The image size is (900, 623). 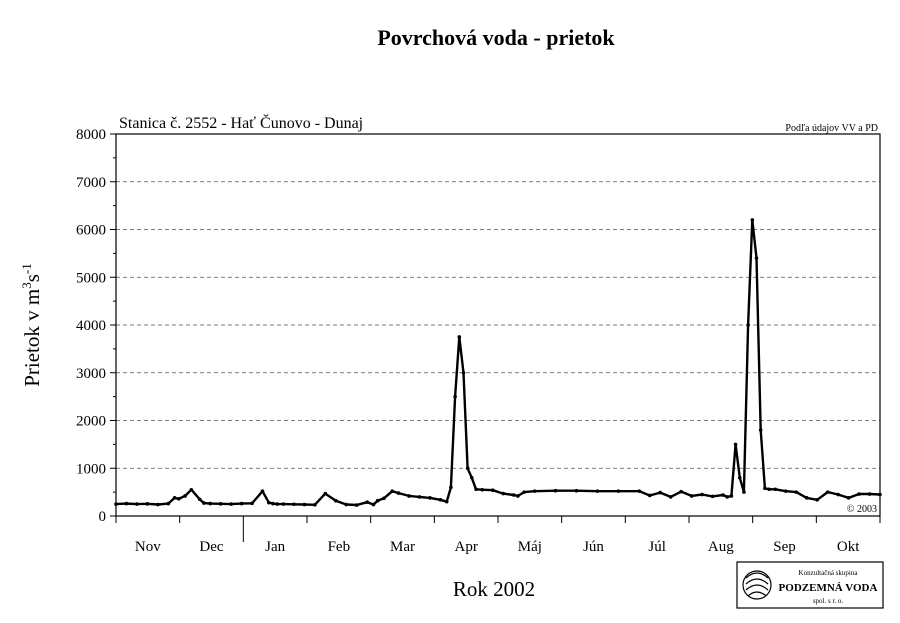 What do you see at coordinates (103, 517) in the screenshot?
I see `y-tick-label: 0` at bounding box center [103, 517].